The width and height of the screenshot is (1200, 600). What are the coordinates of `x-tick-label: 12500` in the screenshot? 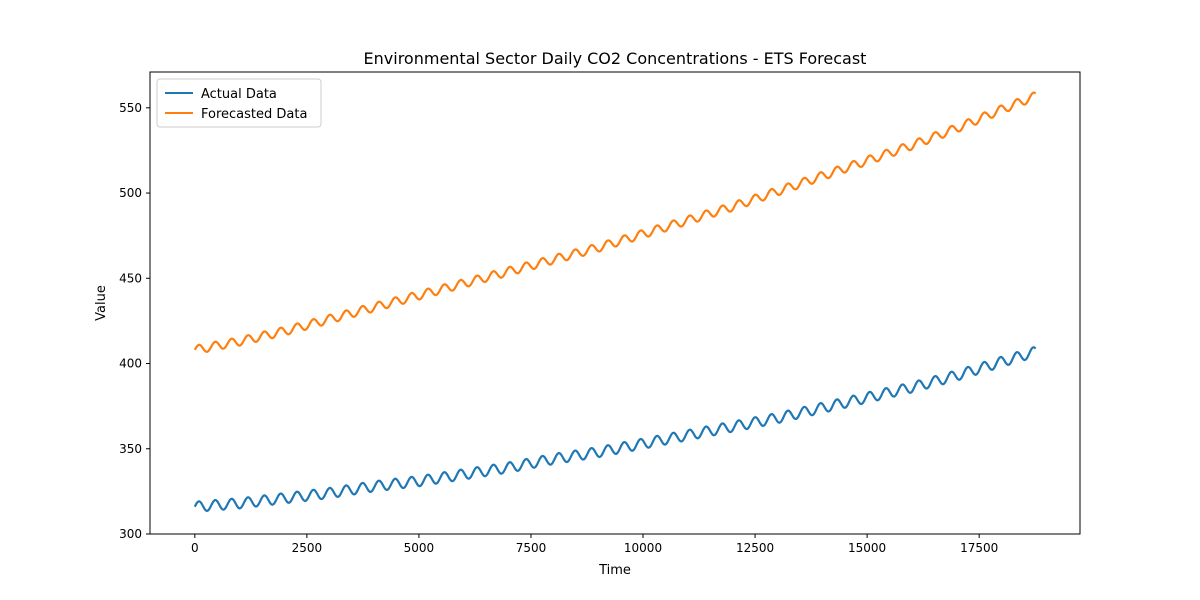 It's located at (755, 548).